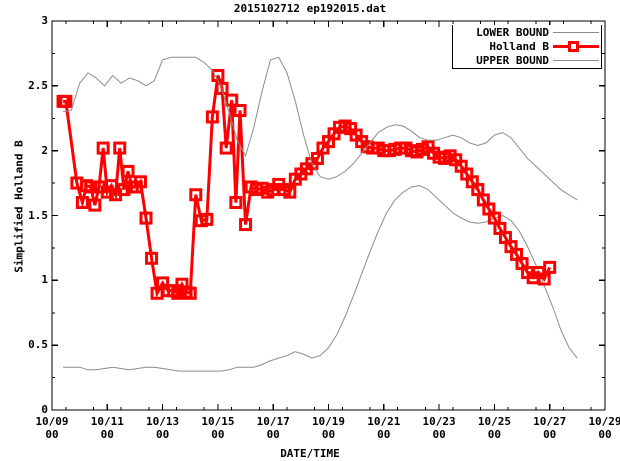 This screenshot has height=461, width=620. Describe the element at coordinates (24, 230) in the screenshot. I see `y-axis-tick-labels: 0 0.5 1 1.5 2 2.5 3` at that location.